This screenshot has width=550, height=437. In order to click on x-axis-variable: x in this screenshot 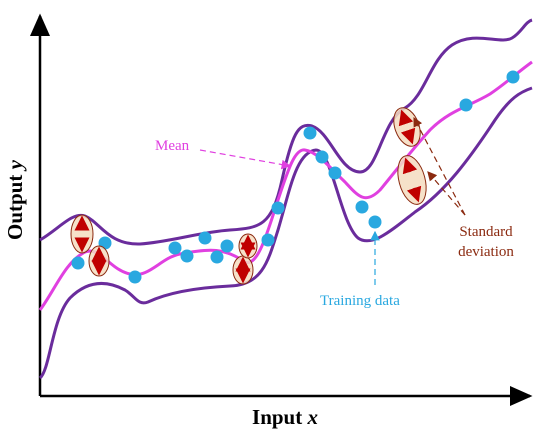, I will do `click(312, 417)`.